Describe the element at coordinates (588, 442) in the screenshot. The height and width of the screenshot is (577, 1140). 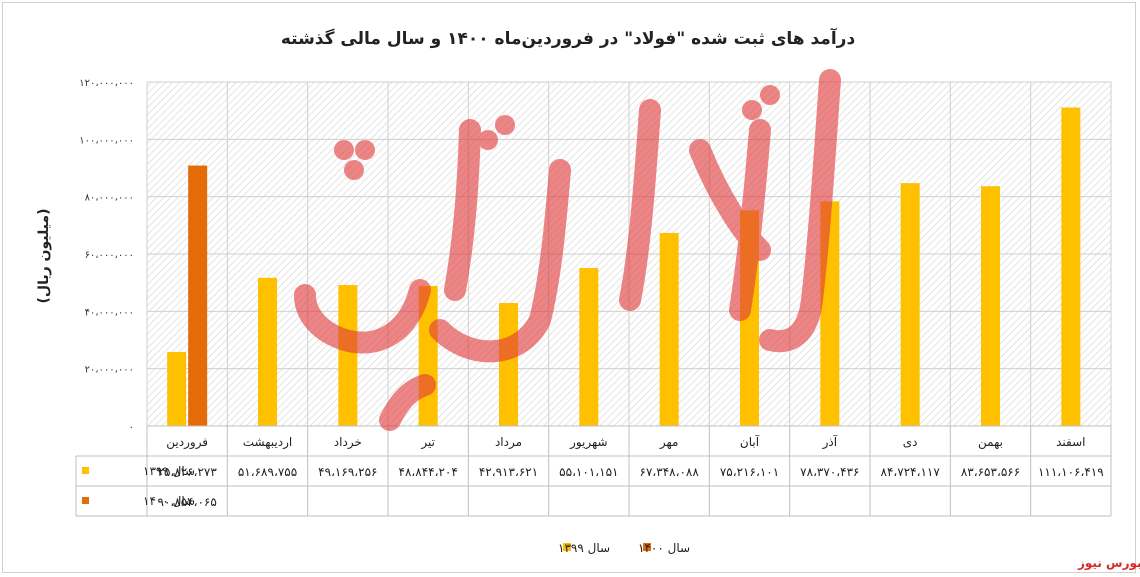
I see `category-label: شهریور` at that location.